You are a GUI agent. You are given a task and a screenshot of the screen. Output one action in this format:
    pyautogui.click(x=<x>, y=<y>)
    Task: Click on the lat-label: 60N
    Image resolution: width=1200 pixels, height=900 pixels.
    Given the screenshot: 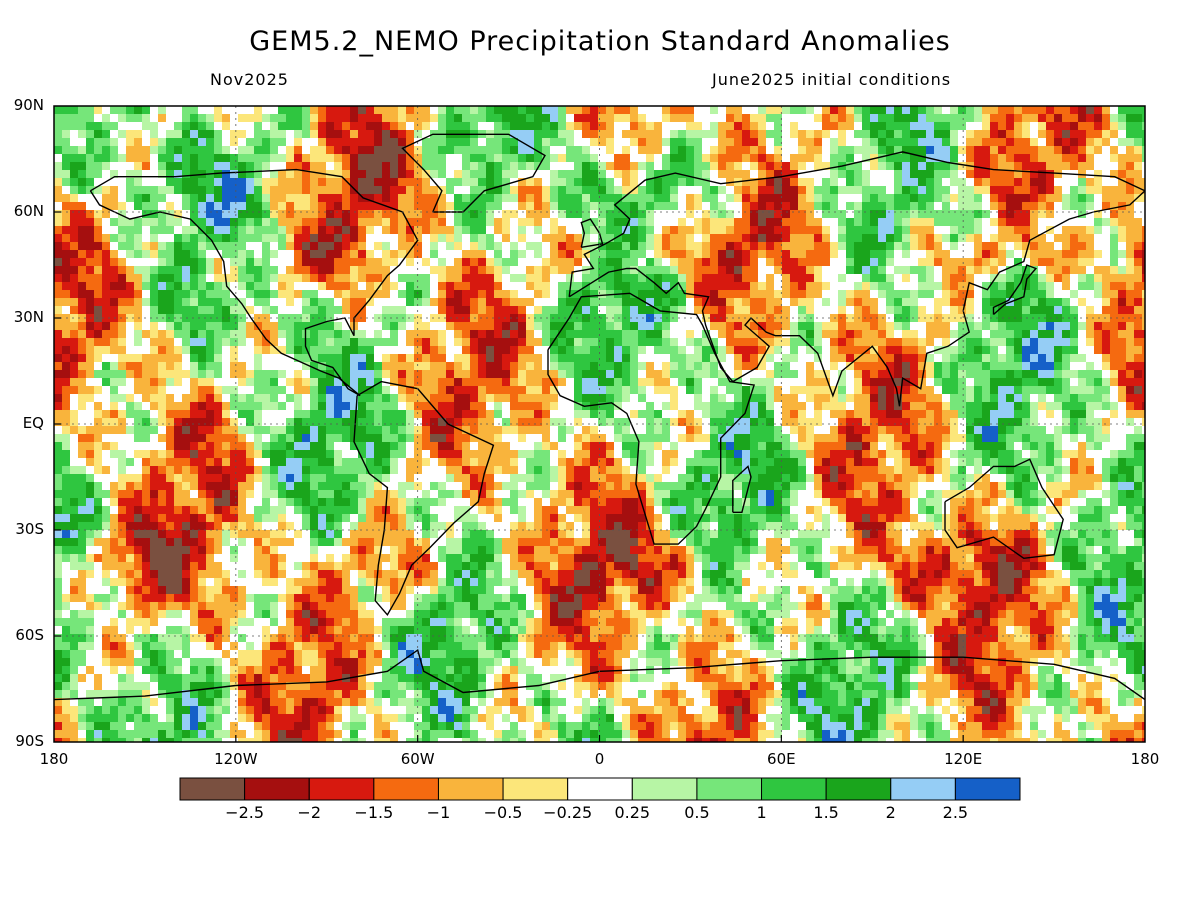 What is the action you would take?
    pyautogui.click(x=28, y=211)
    